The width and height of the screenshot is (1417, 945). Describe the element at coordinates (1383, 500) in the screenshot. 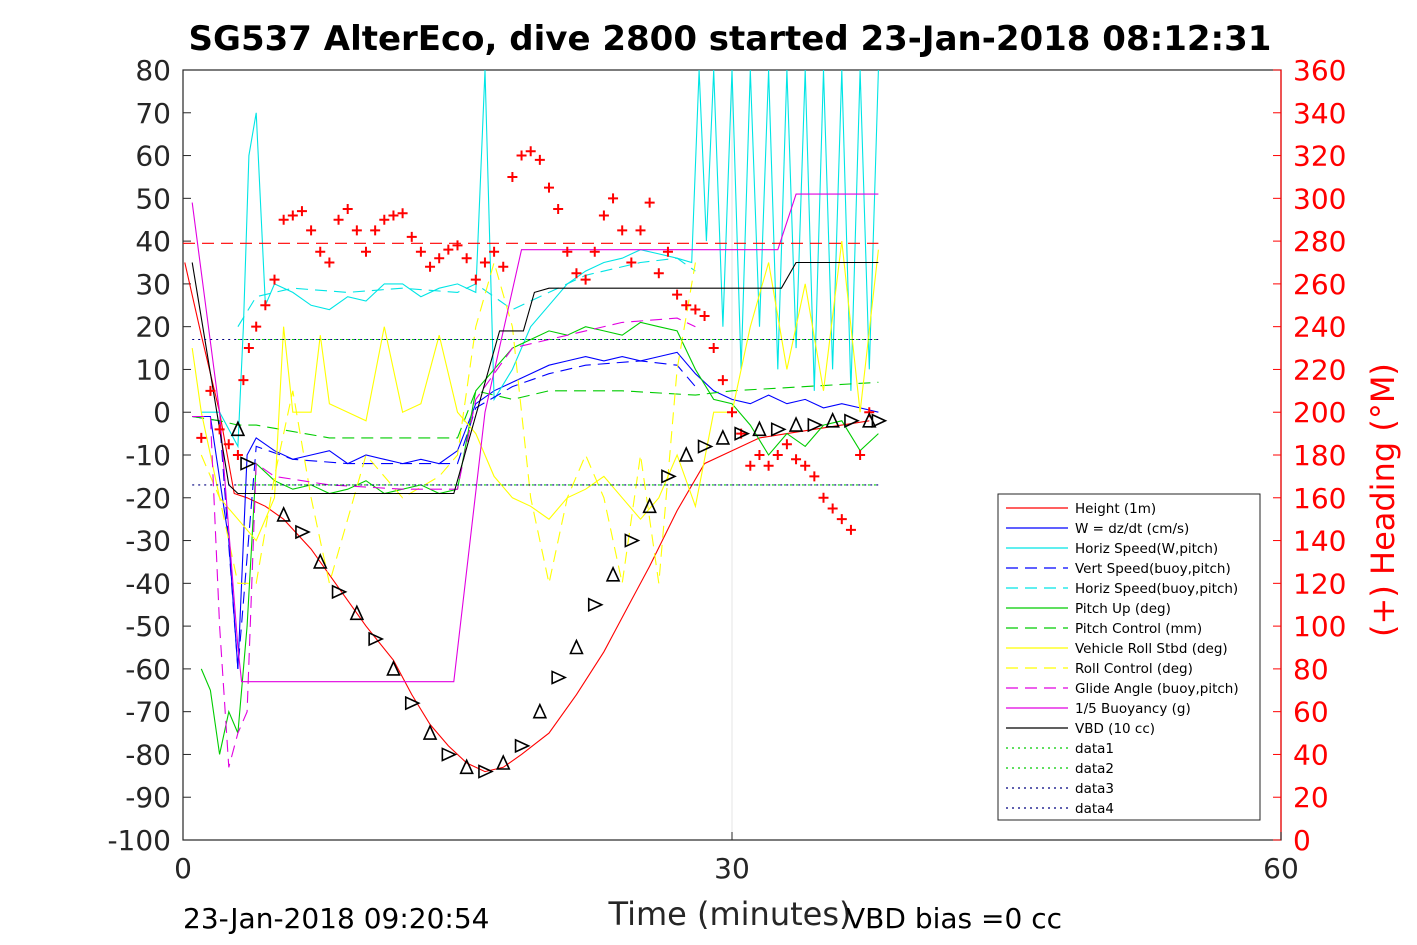

I see `right-axis-label: (+) Heading (°M)` at that location.